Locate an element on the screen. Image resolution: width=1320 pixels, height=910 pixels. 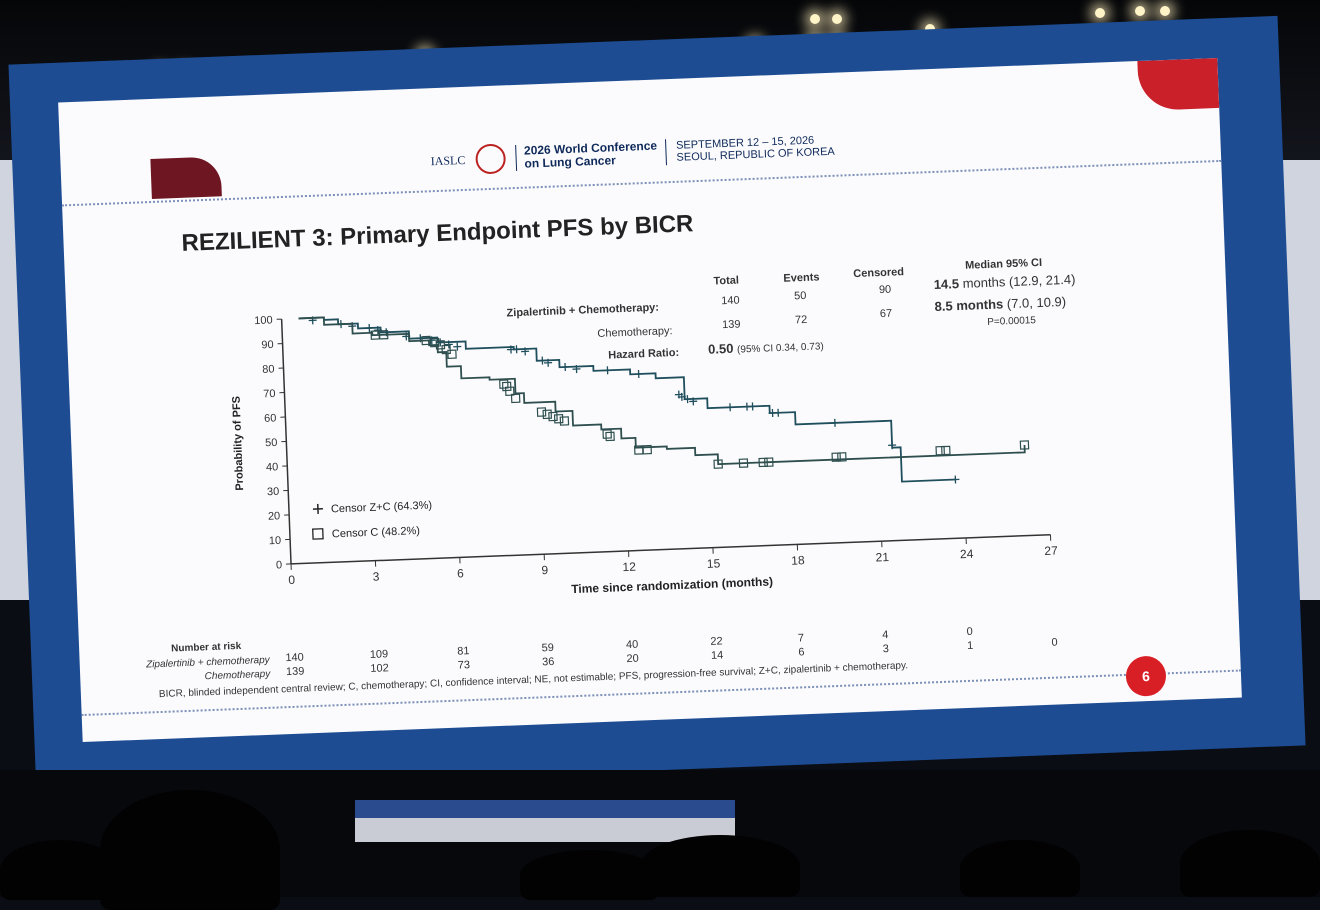
risk-value: 4 is located at coordinates (885, 635).